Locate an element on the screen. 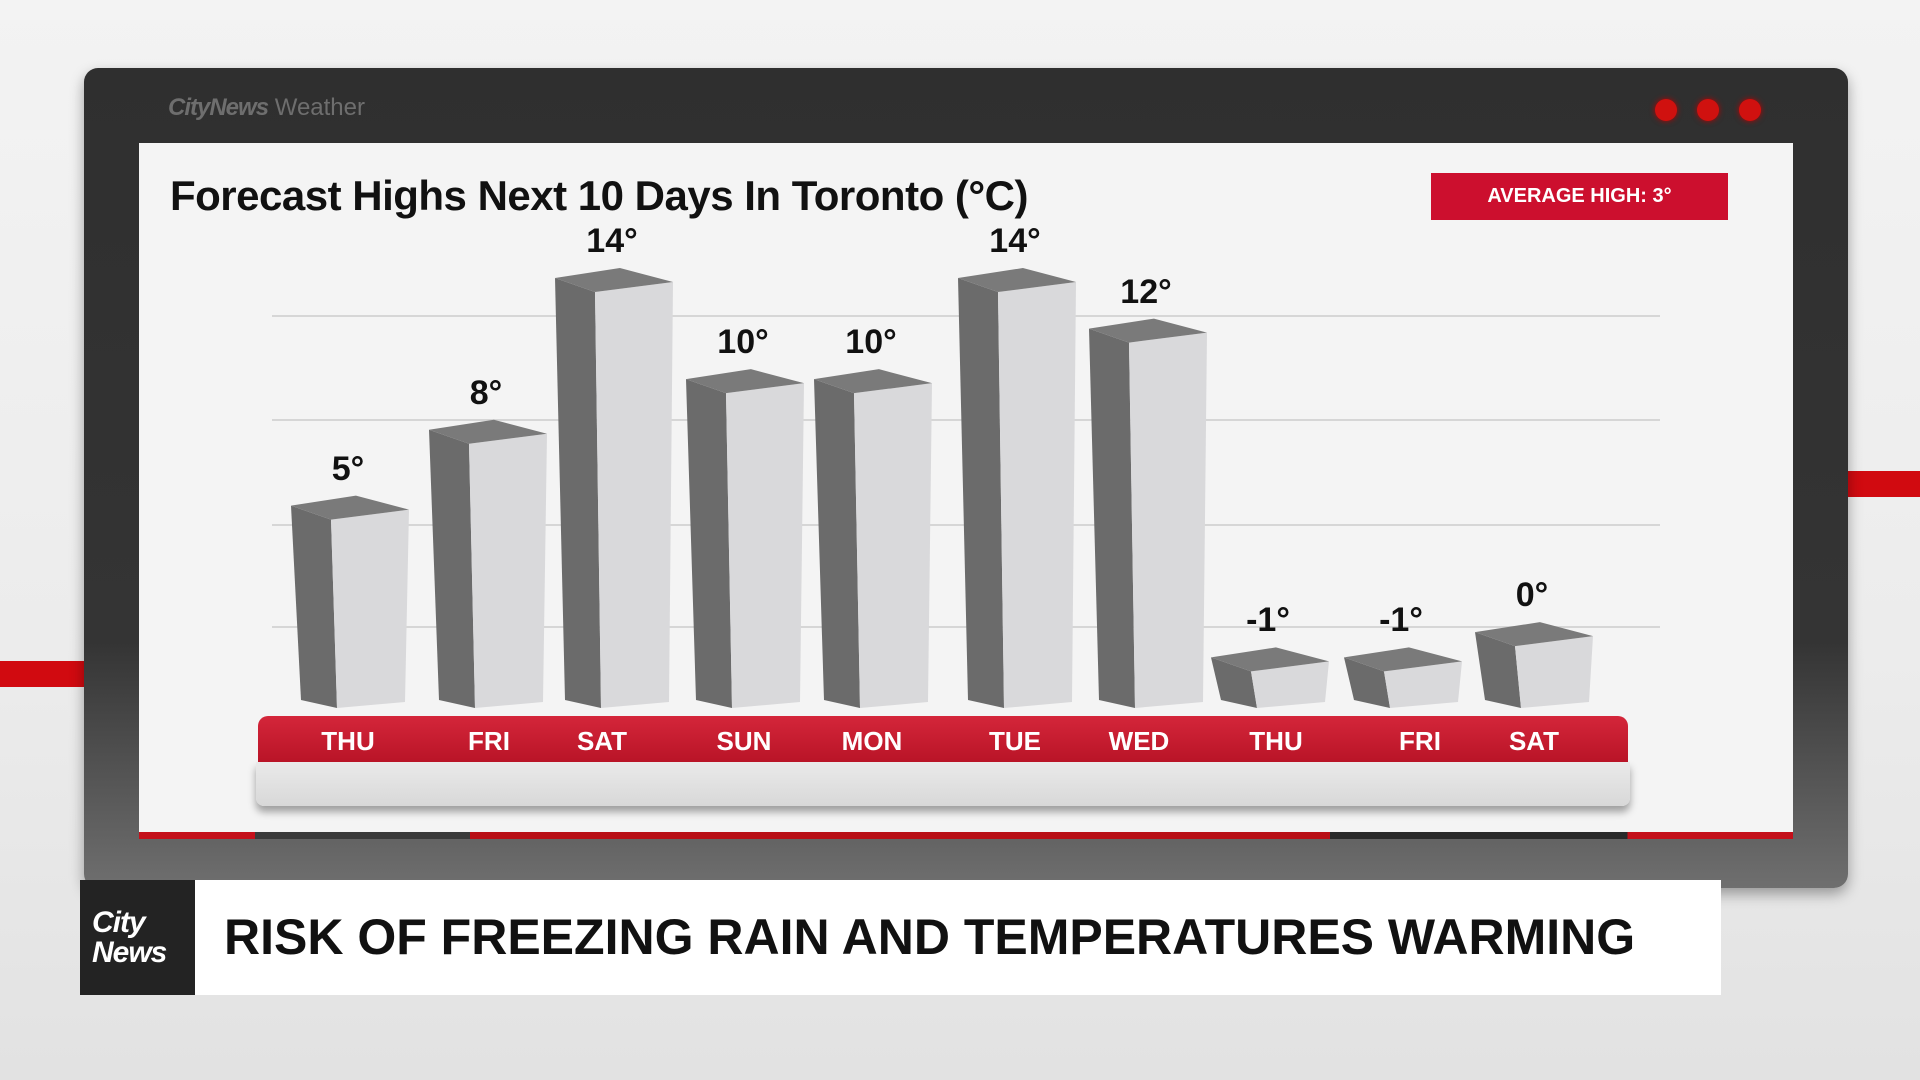  value-label: 0° is located at coordinates (1532, 595).